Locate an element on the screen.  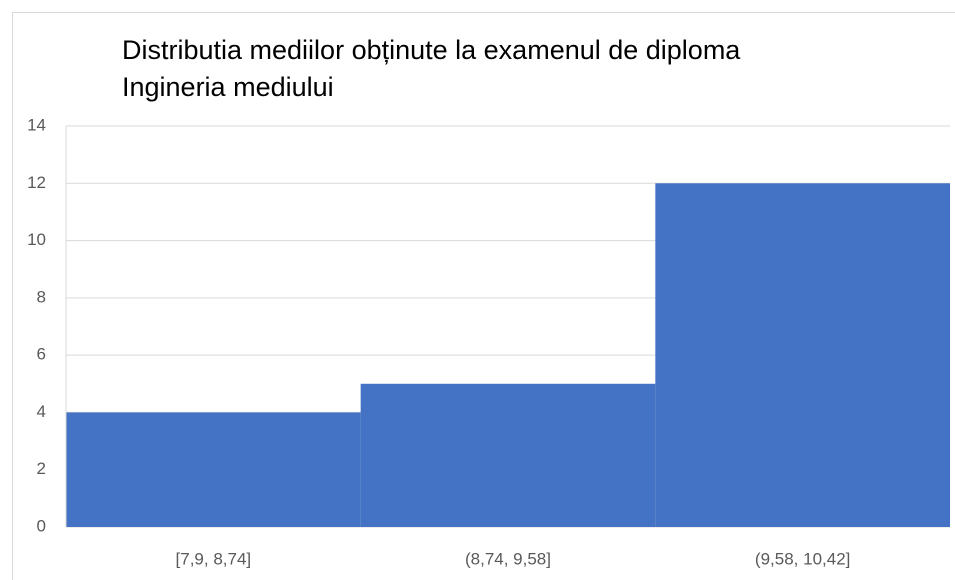
y-tick-label: 14 is located at coordinates (36, 124).